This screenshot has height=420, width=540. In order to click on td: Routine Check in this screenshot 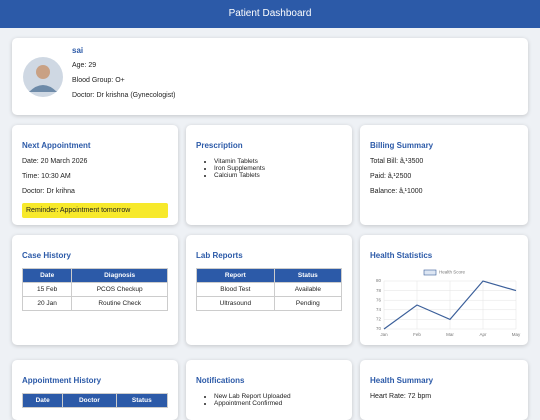, I will do `click(119, 303)`.